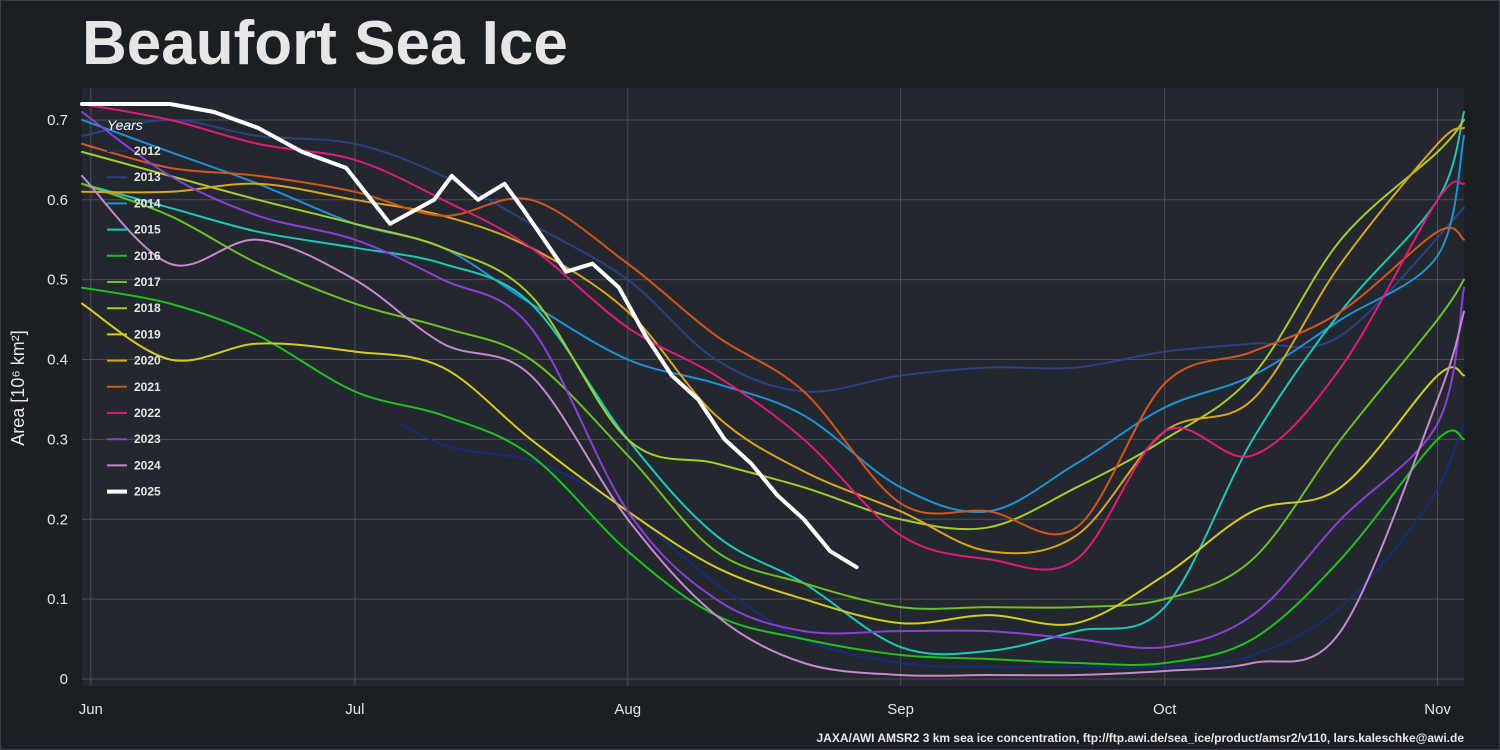  I want to click on y-tick-label: 0.4, so click(57, 360).